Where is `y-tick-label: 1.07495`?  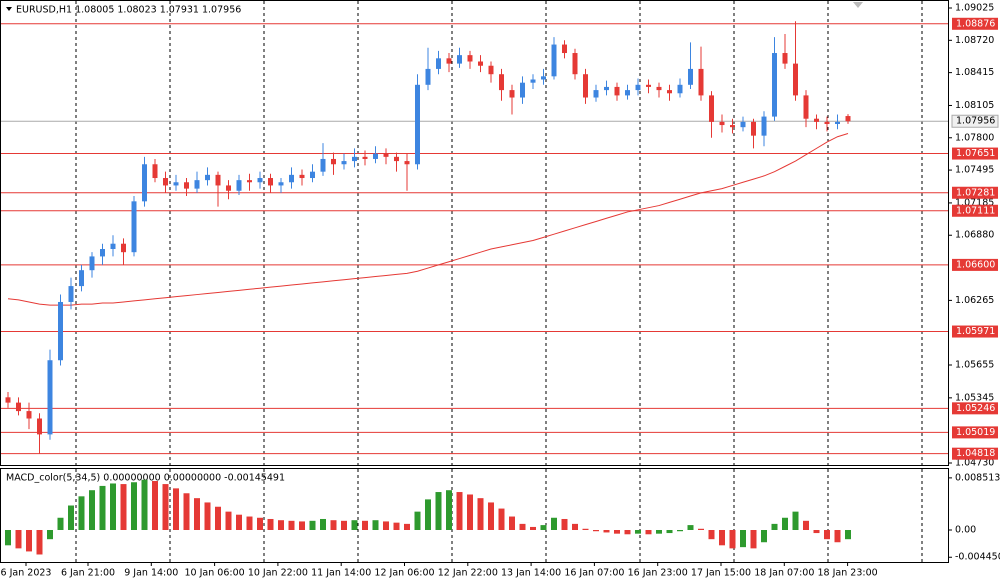
y-tick-label: 1.07495 is located at coordinates (974, 170).